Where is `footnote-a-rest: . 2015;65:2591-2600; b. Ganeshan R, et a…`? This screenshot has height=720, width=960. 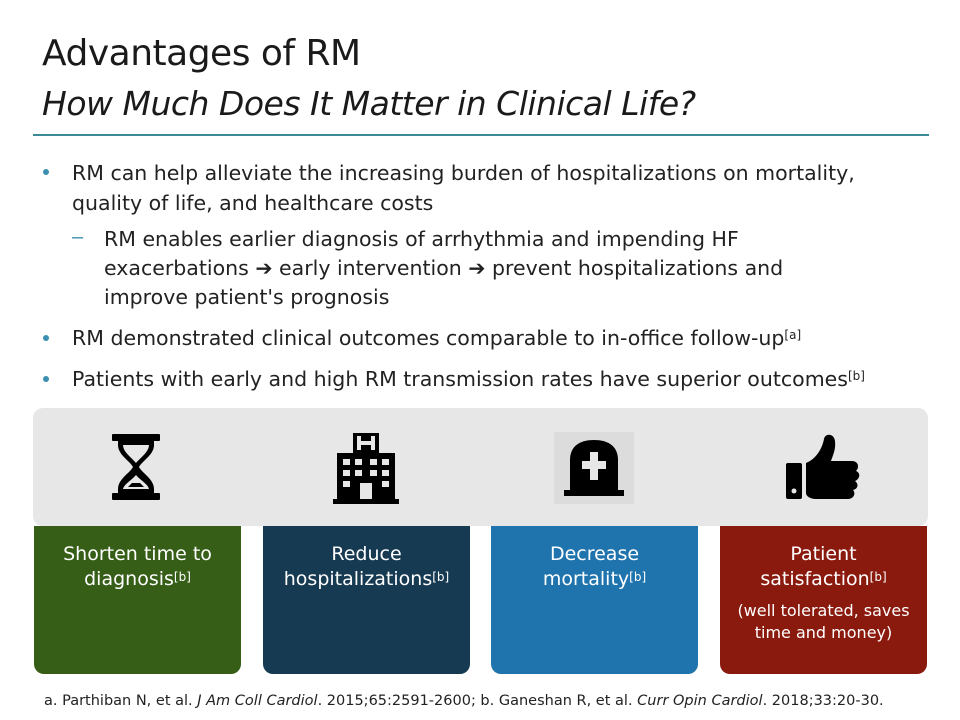
footnote-a-rest: . 2015;65:2591-2600; b. Ganeshan R, et a… is located at coordinates (477, 701).